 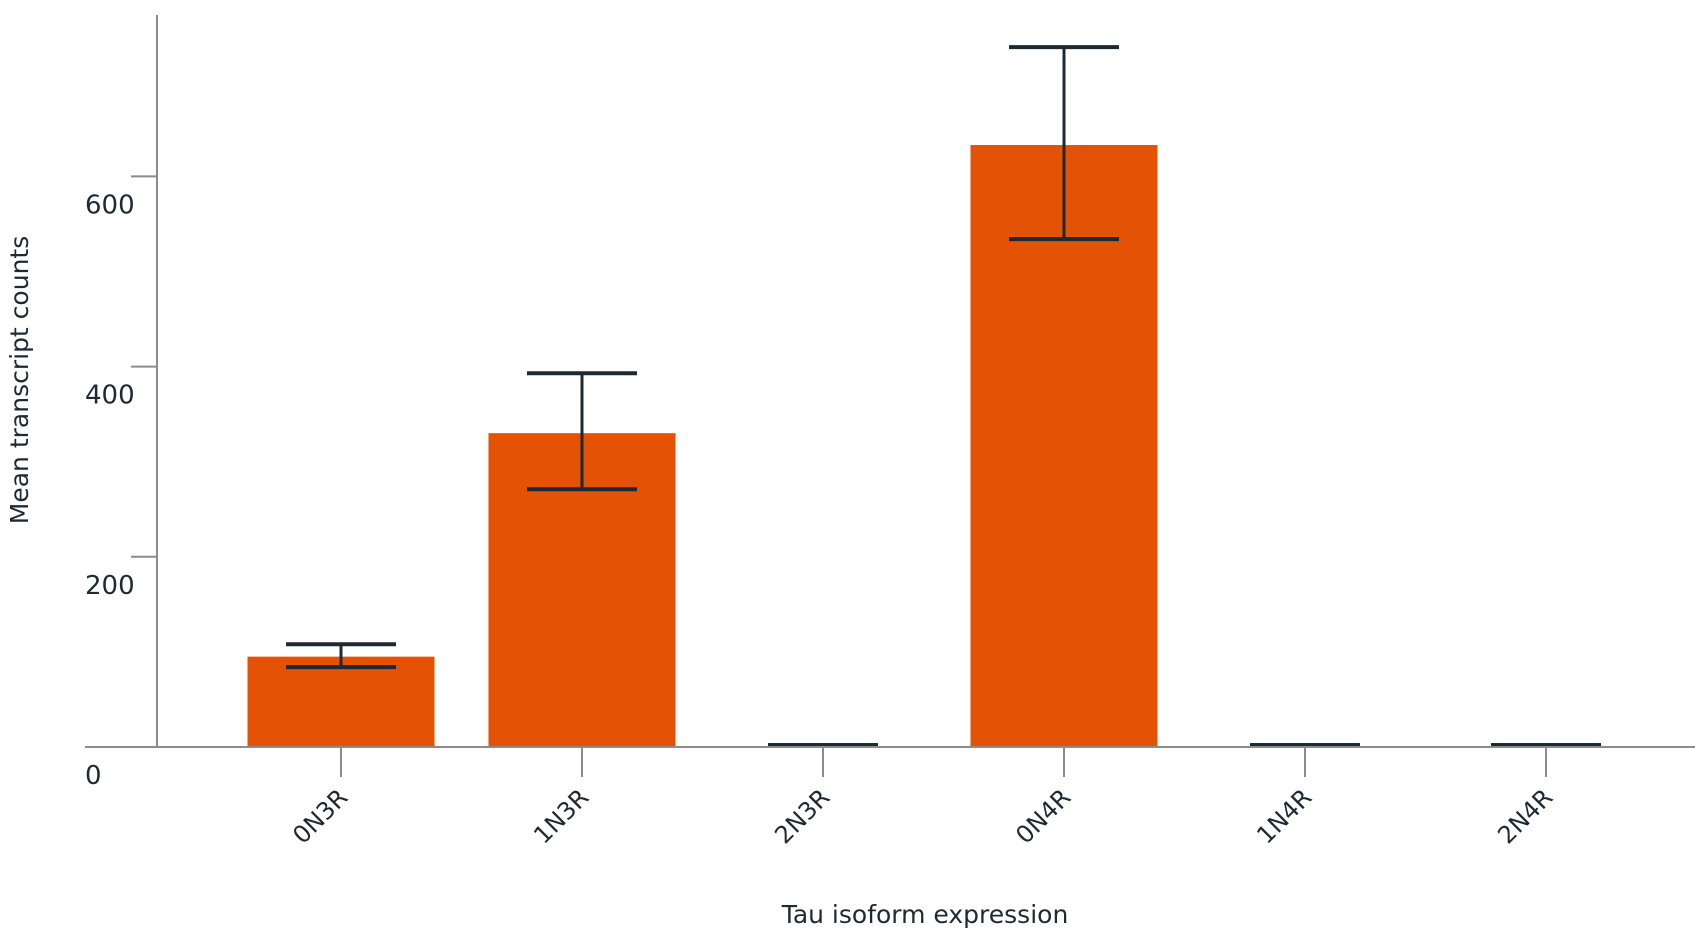 I want to click on y-tick-label: 600, so click(x=110, y=205).